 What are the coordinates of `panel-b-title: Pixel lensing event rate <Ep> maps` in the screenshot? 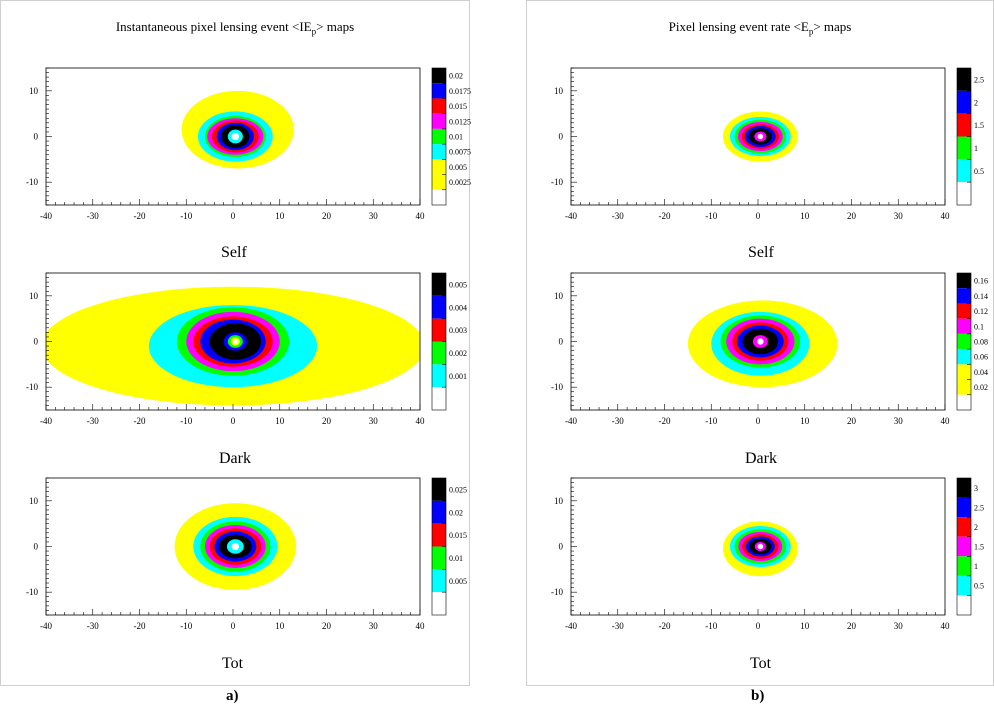 It's located at (760, 28).